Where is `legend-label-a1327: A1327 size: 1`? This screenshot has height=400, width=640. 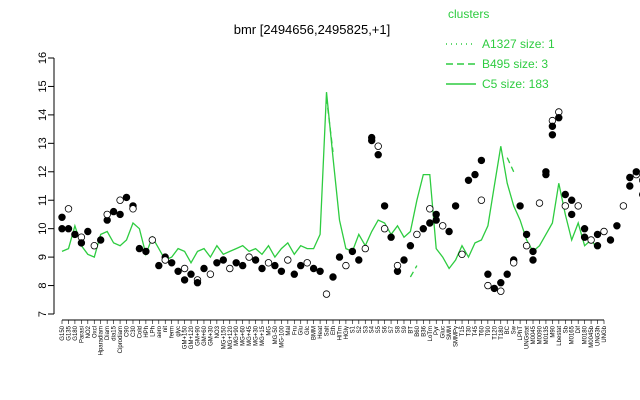
legend-label-a1327: A1327 size: 1 is located at coordinates (518, 44).